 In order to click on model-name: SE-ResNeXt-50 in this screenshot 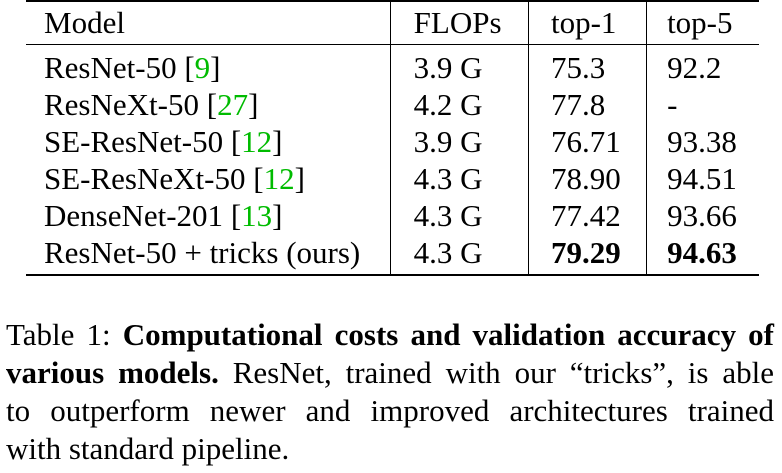, I will do `click(145, 178)`.